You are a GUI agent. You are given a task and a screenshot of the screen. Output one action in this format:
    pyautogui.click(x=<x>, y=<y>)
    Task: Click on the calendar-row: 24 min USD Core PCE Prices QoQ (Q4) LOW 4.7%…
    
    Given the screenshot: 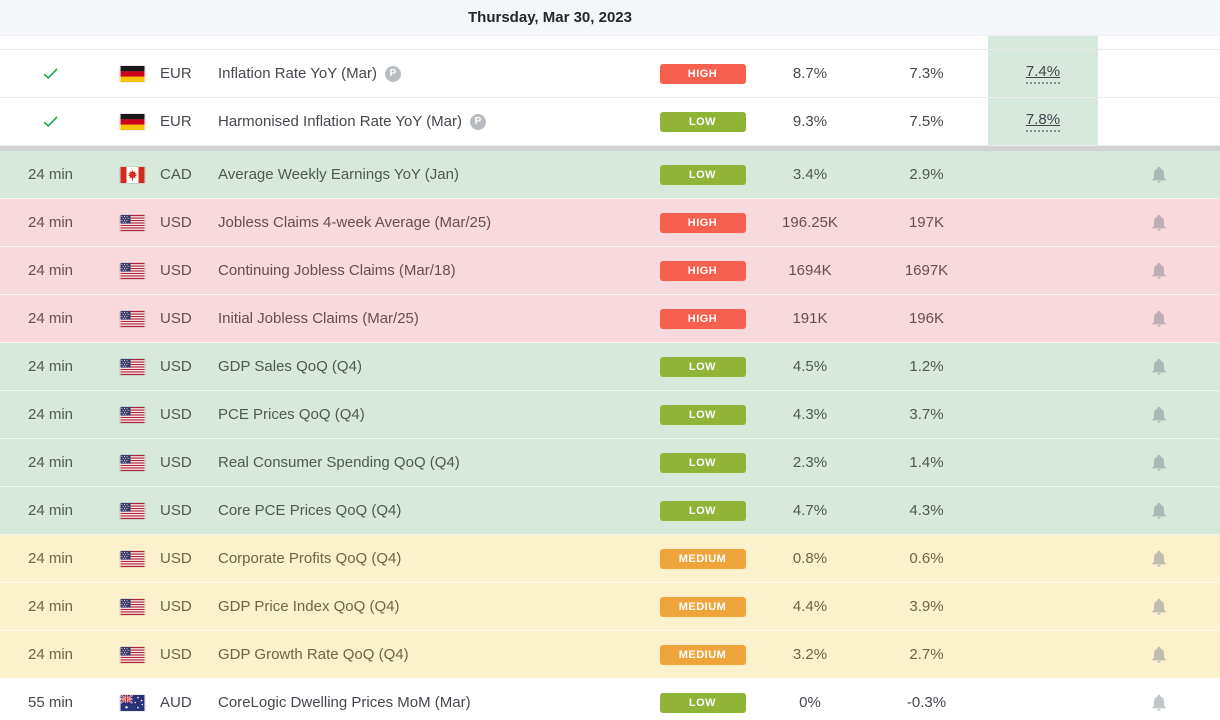 What is the action you would take?
    pyautogui.click(x=610, y=511)
    